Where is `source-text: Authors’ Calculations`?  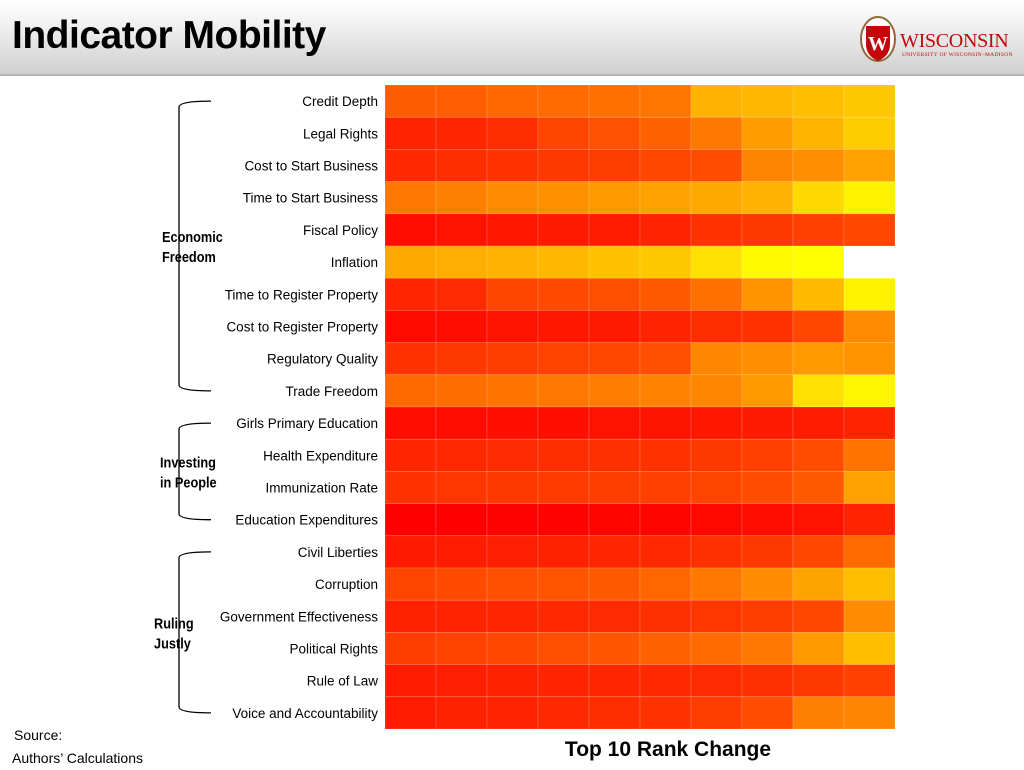
source-text: Authors’ Calculations is located at coordinates (77, 758).